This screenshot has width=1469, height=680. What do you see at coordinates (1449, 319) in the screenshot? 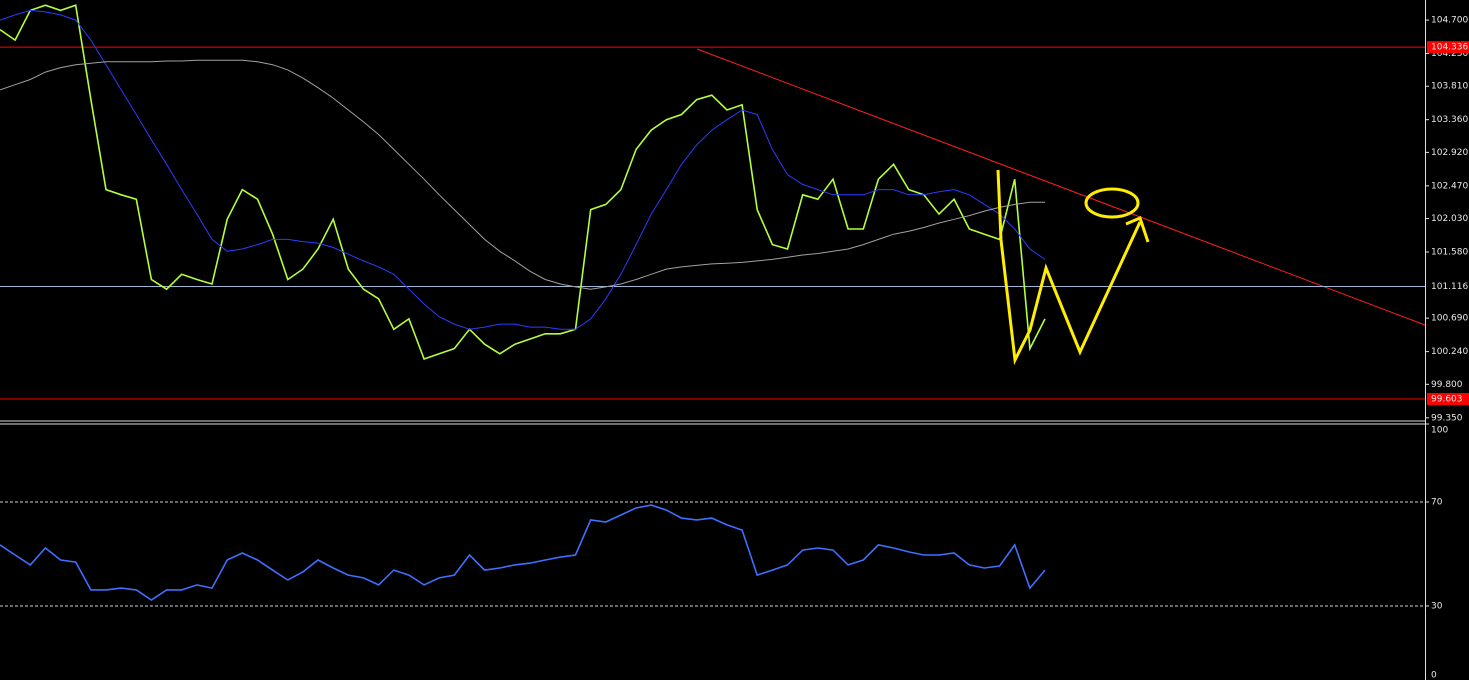
I see `y-tick-label: 100.690` at bounding box center [1449, 319].